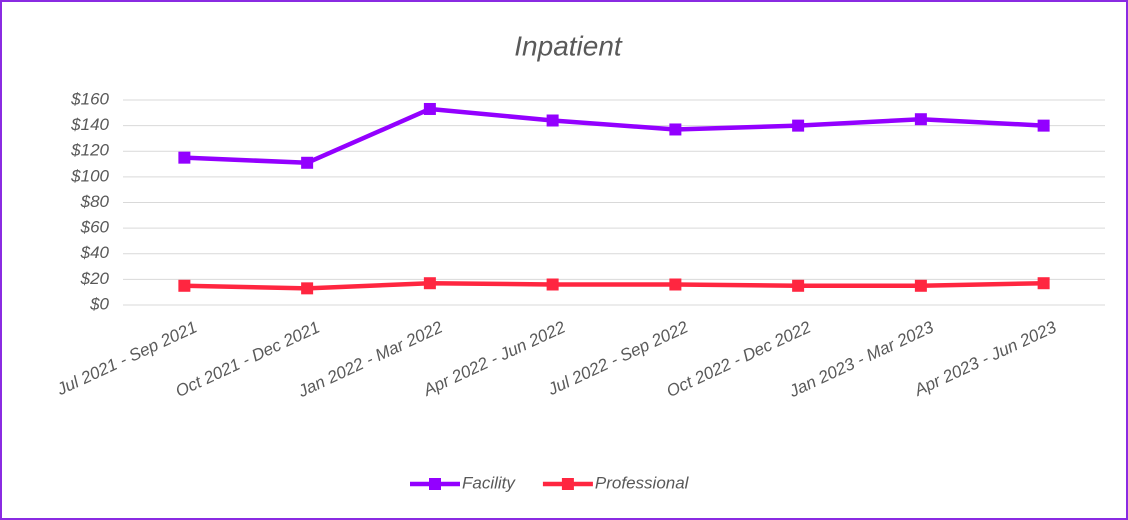  What do you see at coordinates (642, 482) in the screenshot?
I see `legend-label: Professional` at bounding box center [642, 482].